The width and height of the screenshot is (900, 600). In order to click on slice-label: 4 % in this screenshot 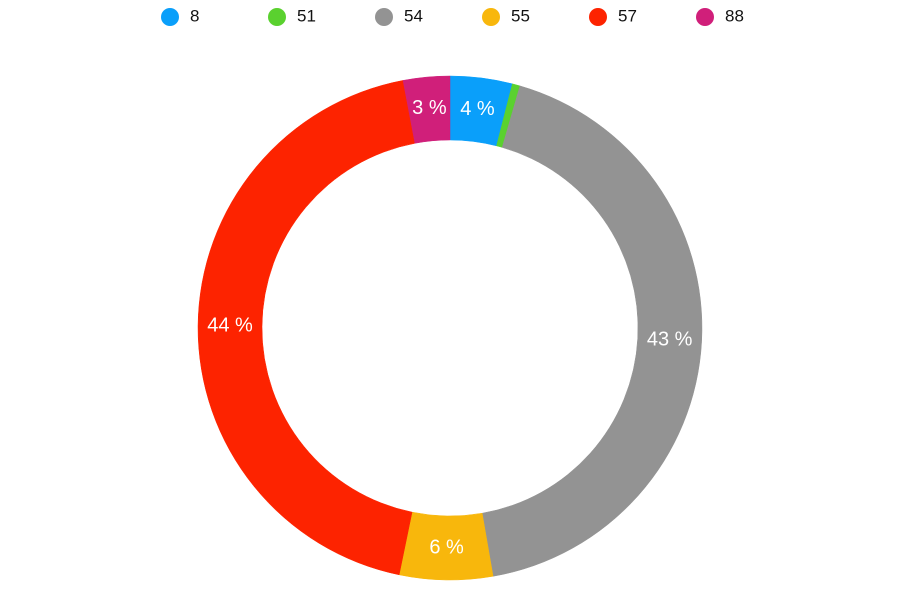, I will do `click(477, 109)`.